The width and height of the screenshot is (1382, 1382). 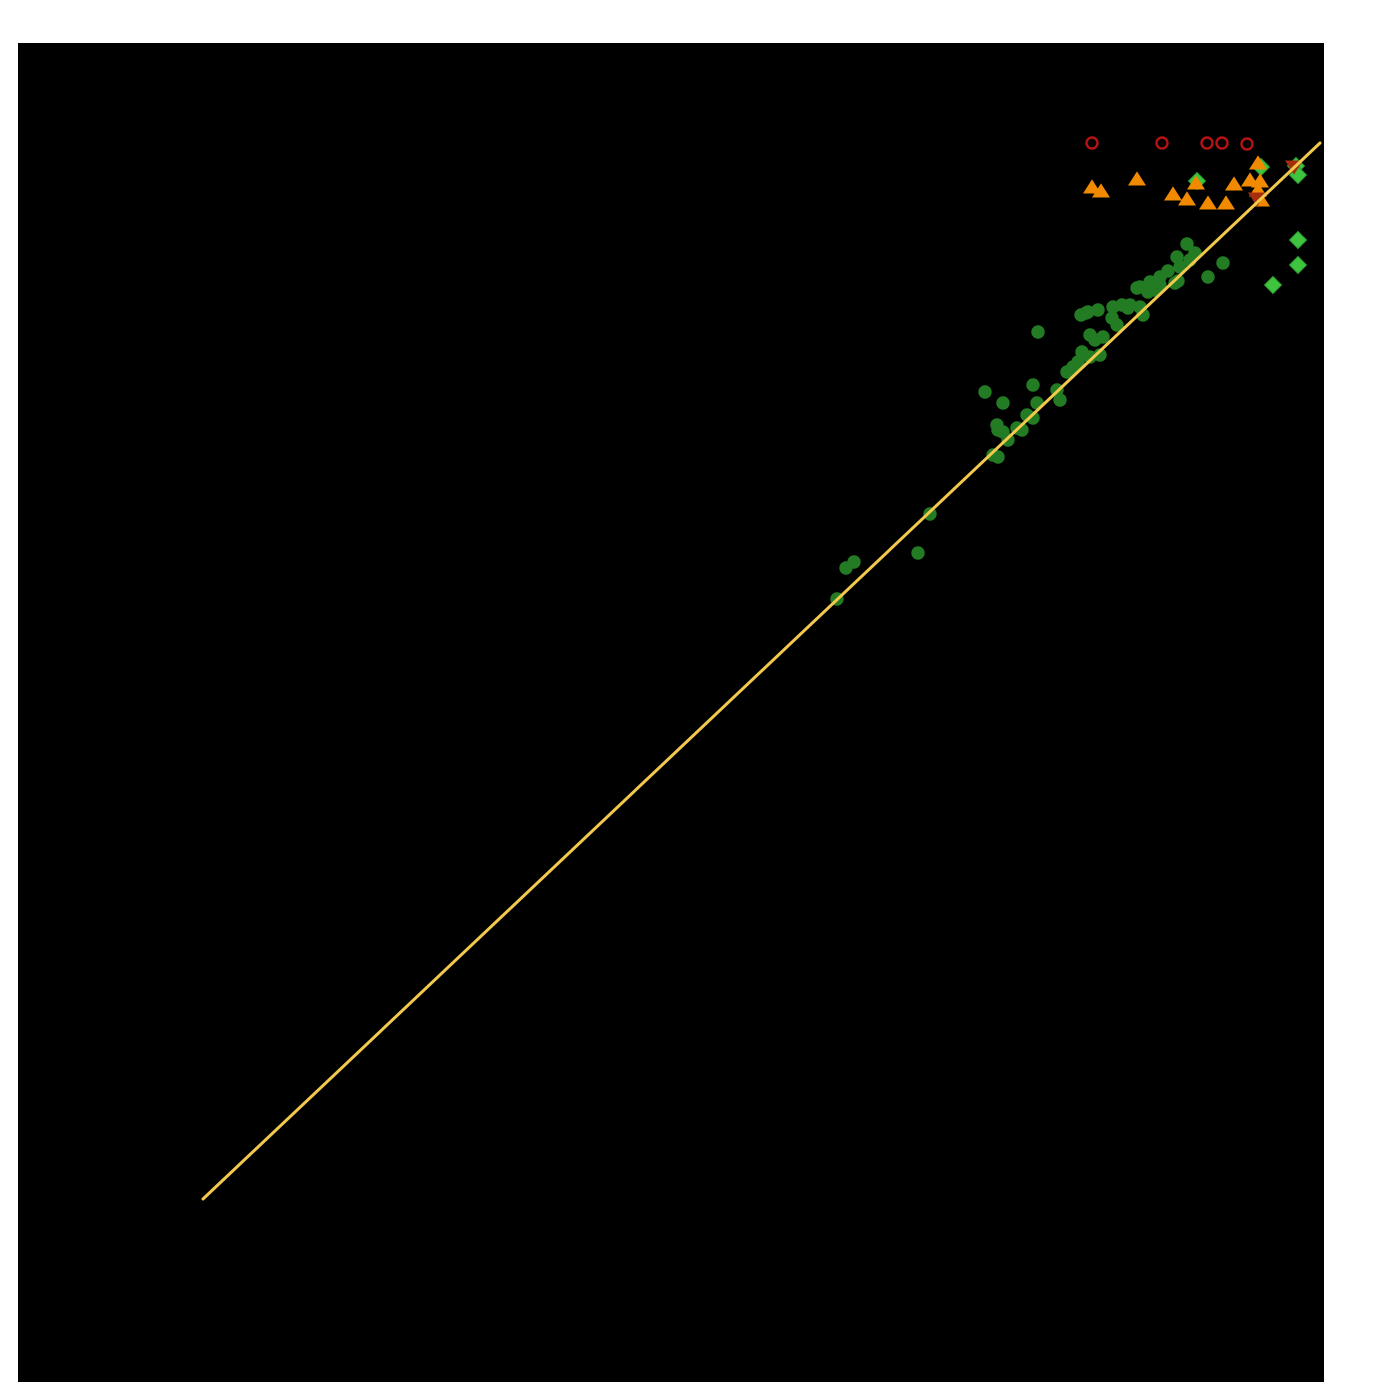 I want to click on dark-red-triangles-down-point, so click(x=1257, y=199).